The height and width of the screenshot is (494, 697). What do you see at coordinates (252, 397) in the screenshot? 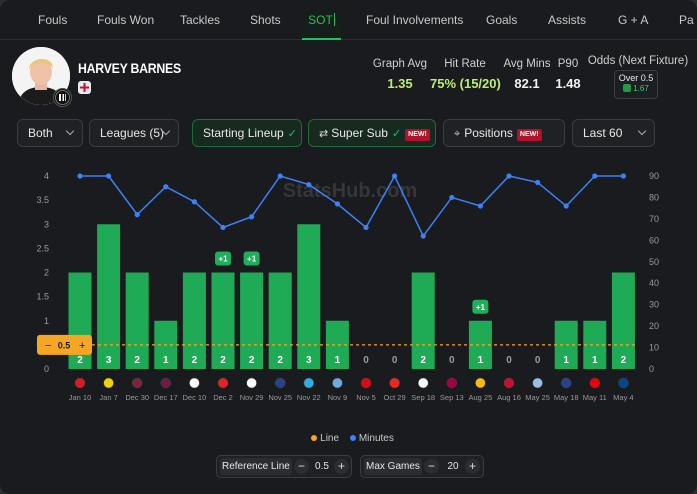
I see `x-tick-label: Nov 29` at bounding box center [252, 397].